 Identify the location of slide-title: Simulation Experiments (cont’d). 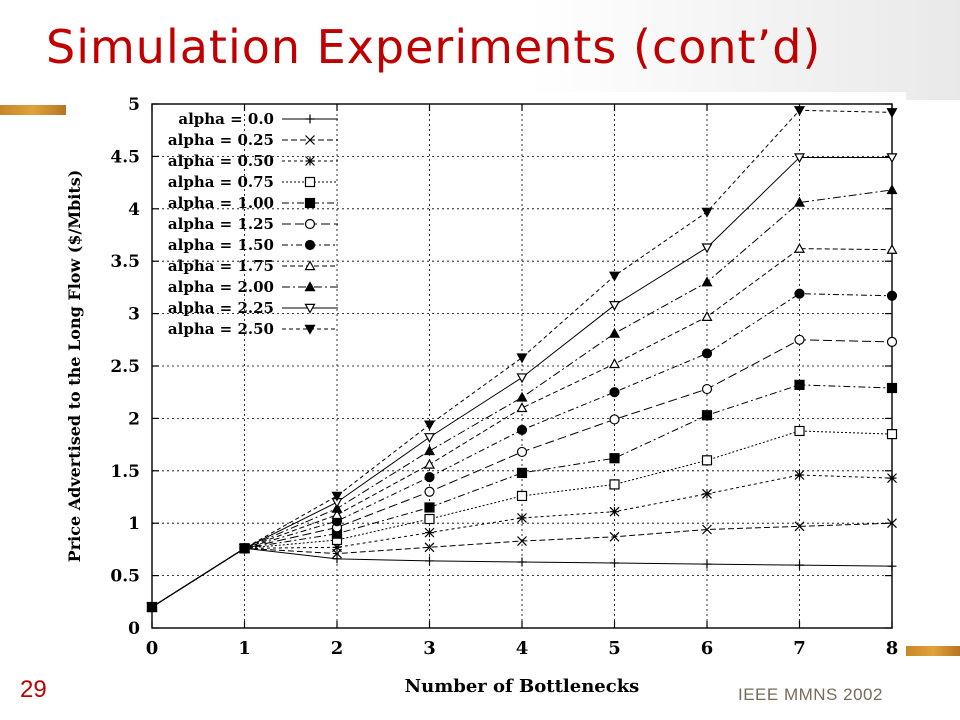
(434, 47).